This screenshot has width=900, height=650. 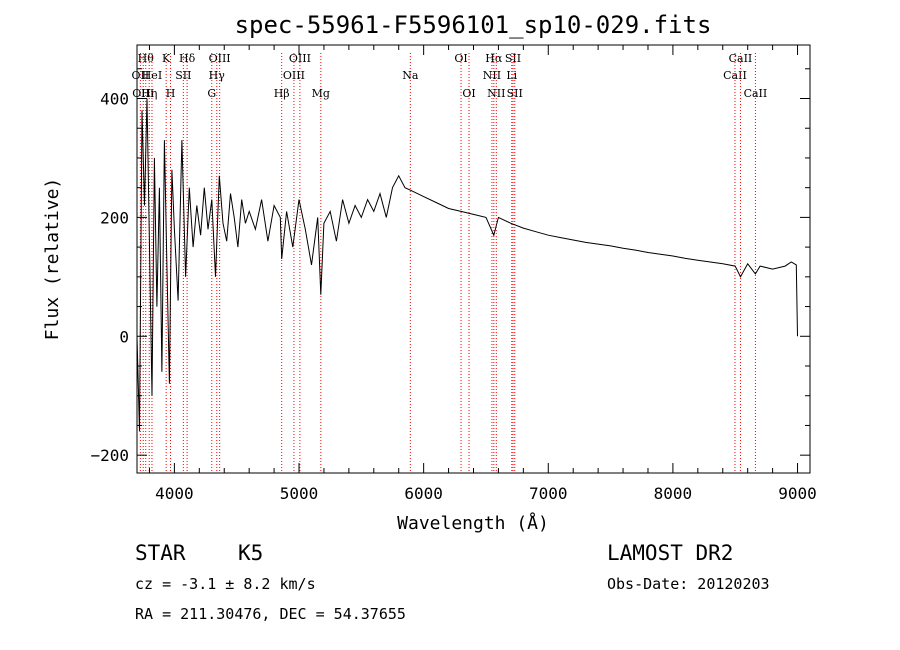 I want to click on spectral-line-label: Li, so click(x=511, y=75).